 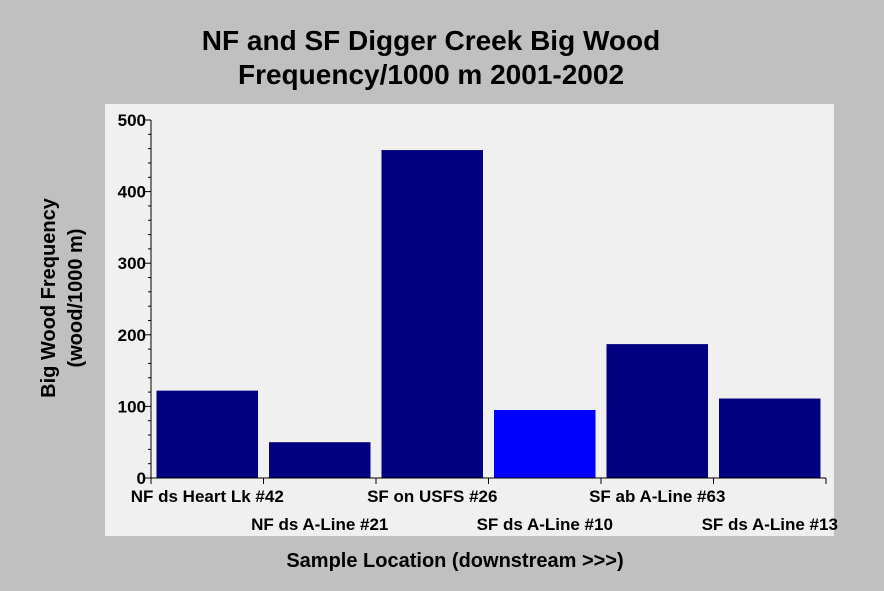 I want to click on y-tick-label: 200, so click(x=132, y=335).